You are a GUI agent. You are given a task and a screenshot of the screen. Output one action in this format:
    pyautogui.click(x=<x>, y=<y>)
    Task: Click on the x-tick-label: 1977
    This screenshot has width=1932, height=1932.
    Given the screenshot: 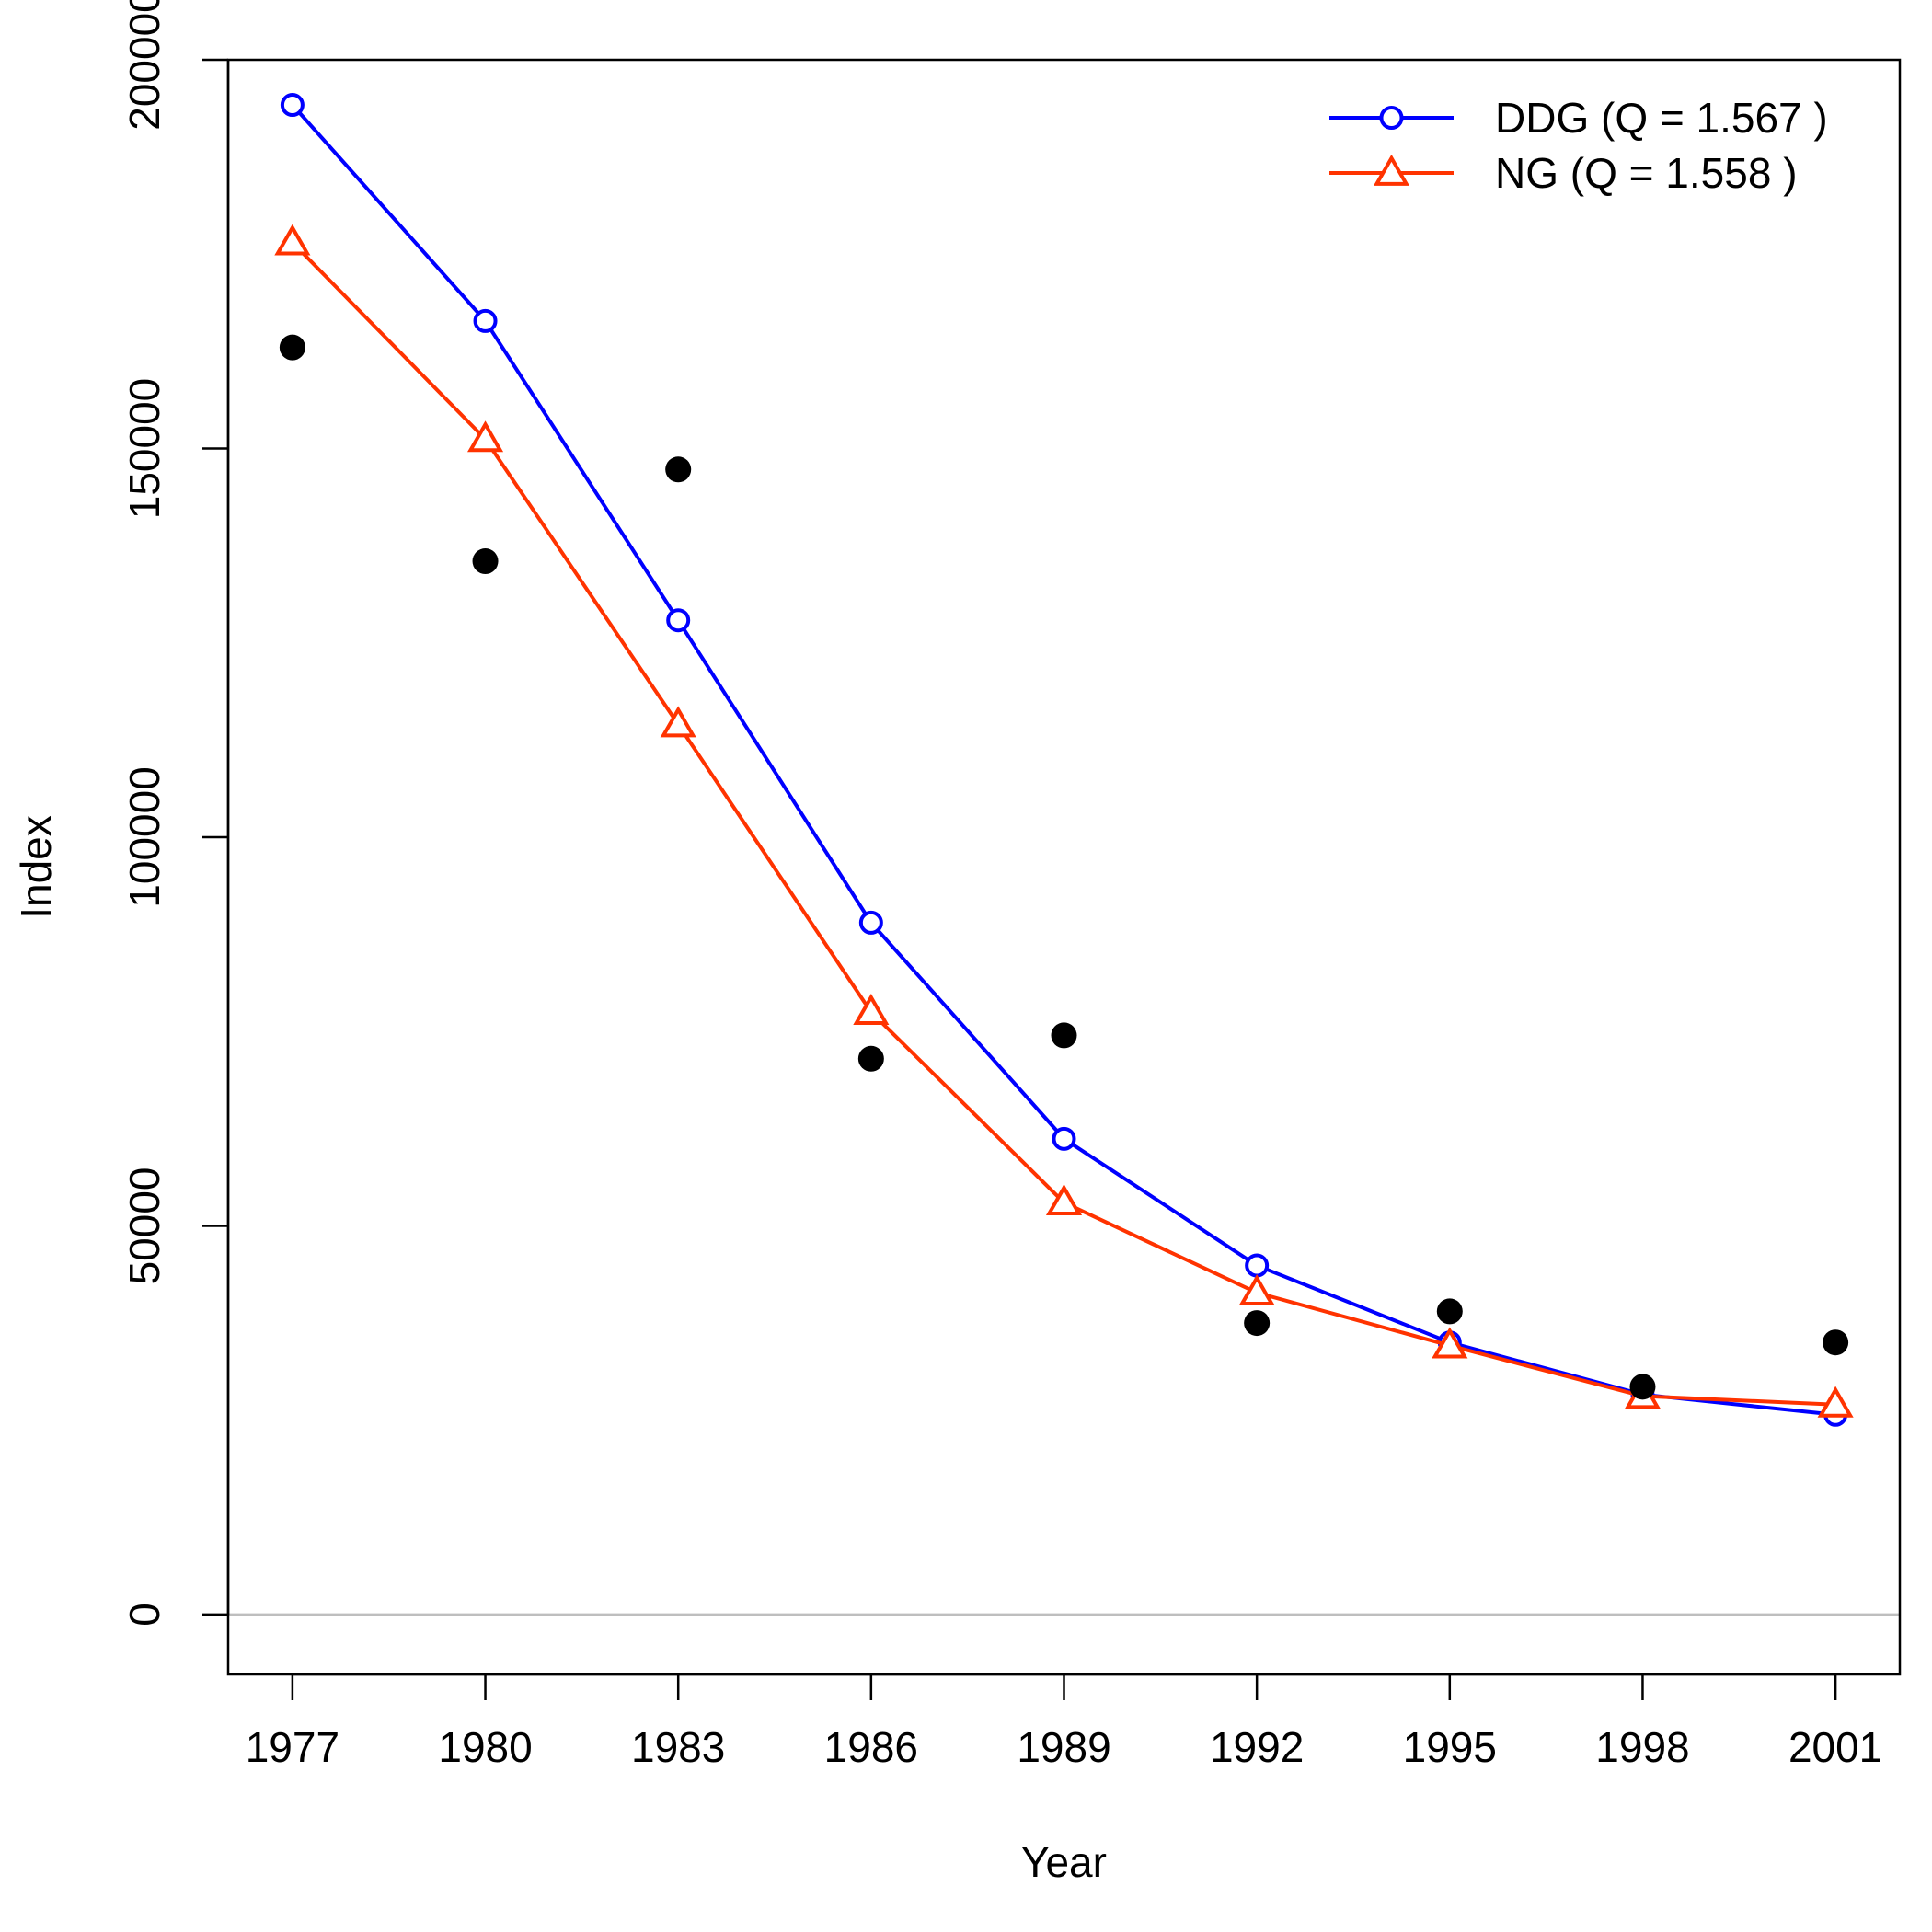 What is the action you would take?
    pyautogui.click(x=292, y=1747)
    